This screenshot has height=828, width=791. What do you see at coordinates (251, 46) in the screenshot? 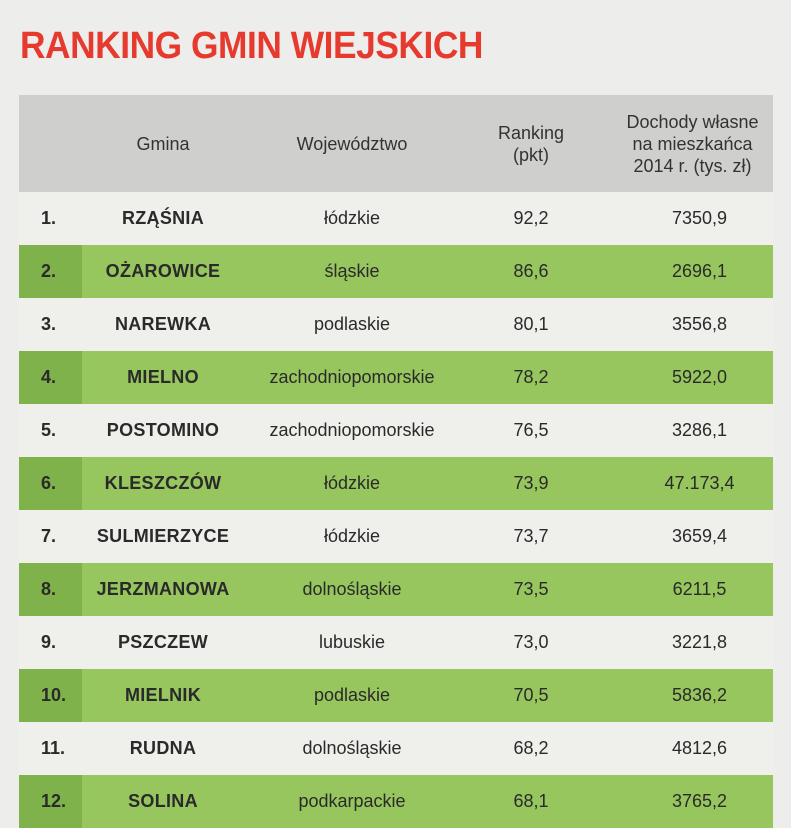
I see `page-title: RANKING GMIN WIEJSKICH` at bounding box center [251, 46].